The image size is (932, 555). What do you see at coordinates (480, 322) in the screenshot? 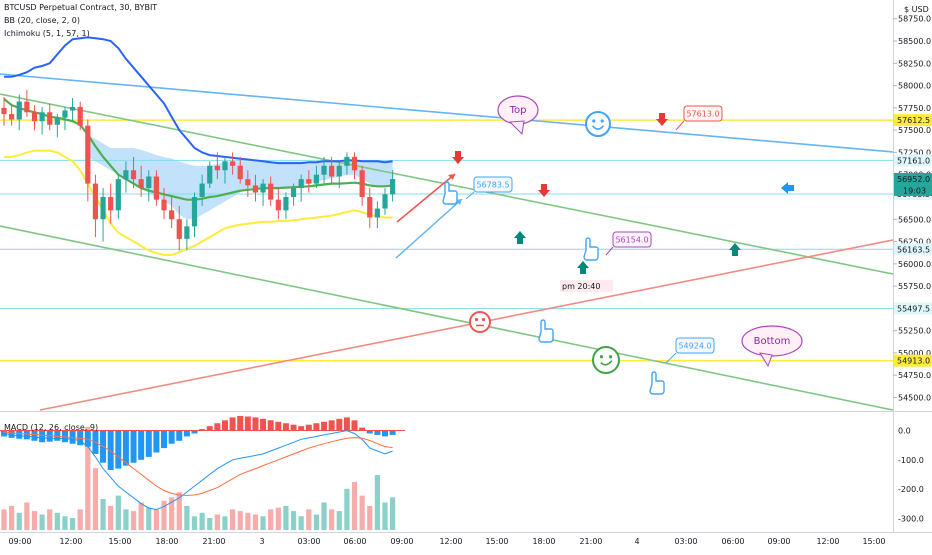
I see `neutral-face-icon` at bounding box center [480, 322].